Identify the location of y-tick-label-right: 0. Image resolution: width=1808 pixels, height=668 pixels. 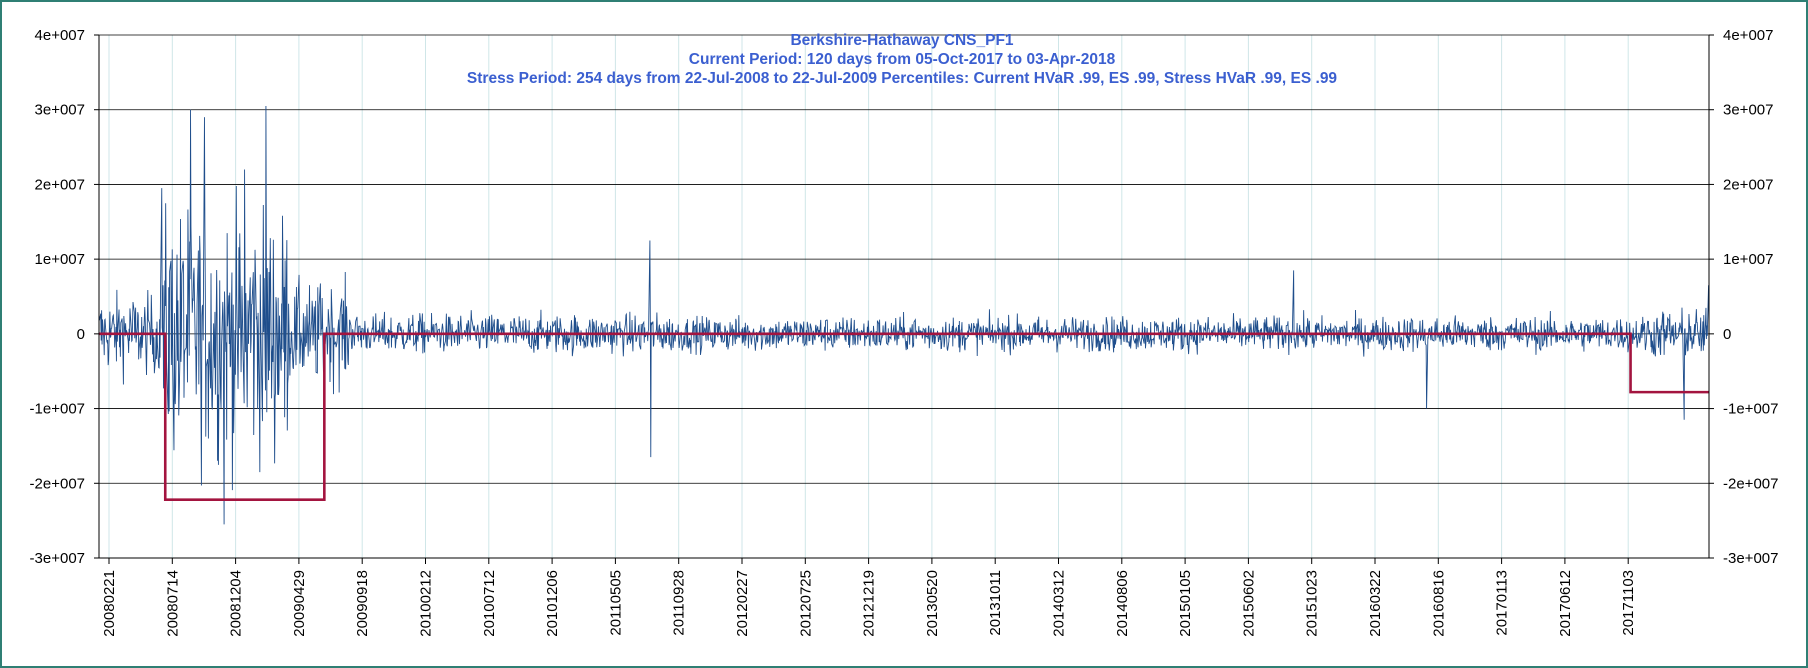
(1727, 334).